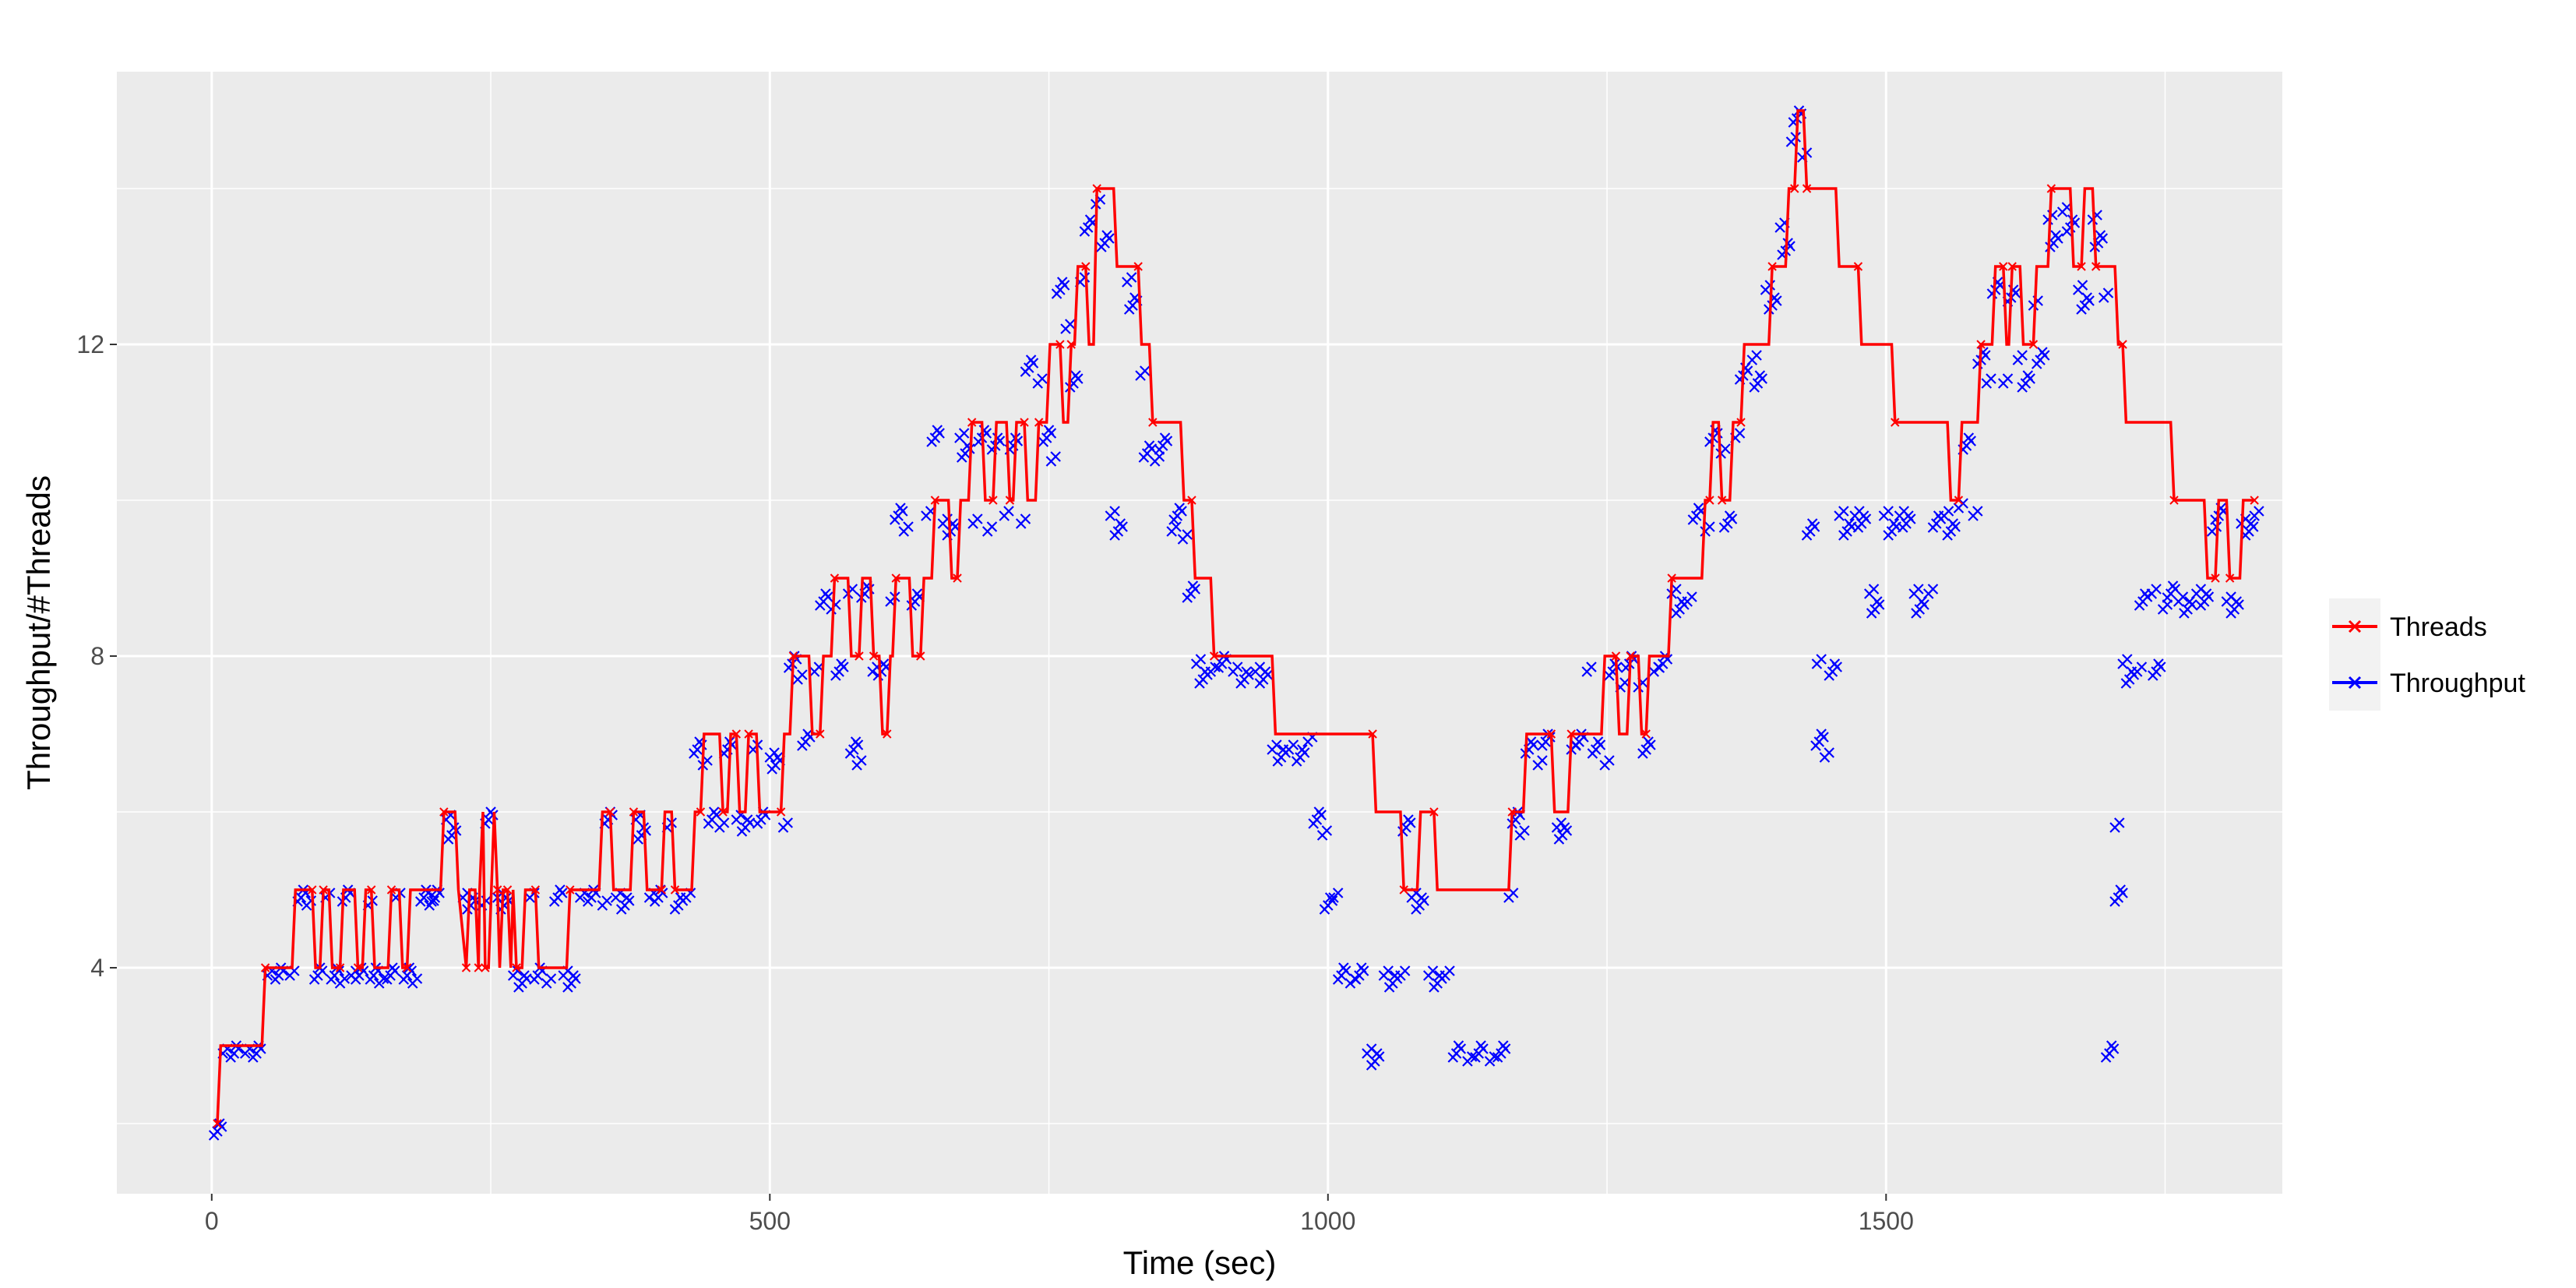 This screenshot has height=1288, width=2576. I want to click on x-tick-label: 1500, so click(1887, 1221).